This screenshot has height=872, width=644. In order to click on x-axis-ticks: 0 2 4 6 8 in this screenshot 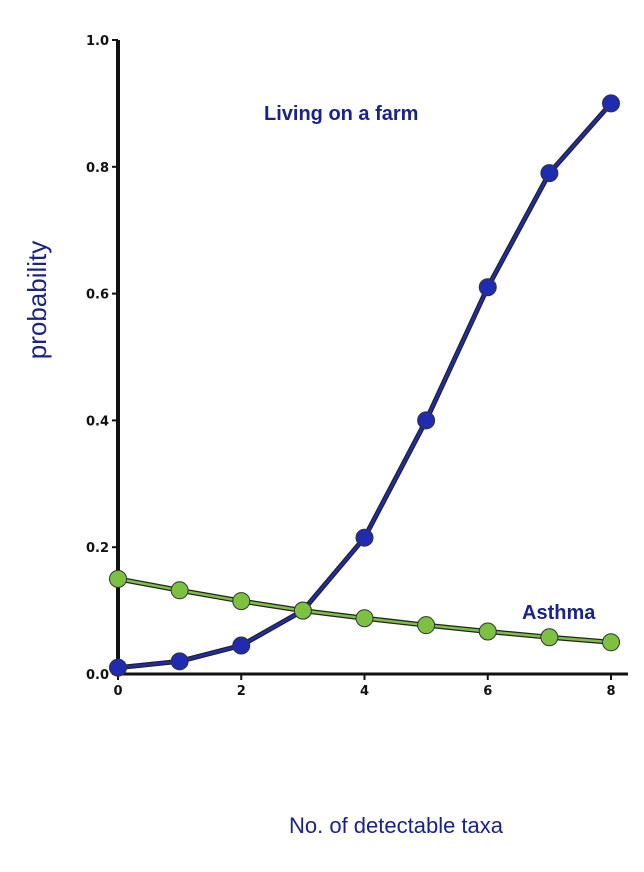, I will do `click(364, 686)`.